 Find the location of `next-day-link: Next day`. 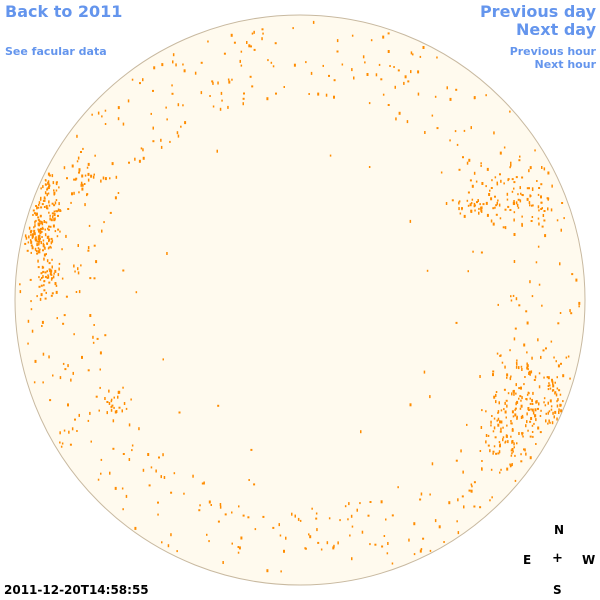

next-day-link: Next day is located at coordinates (556, 29).